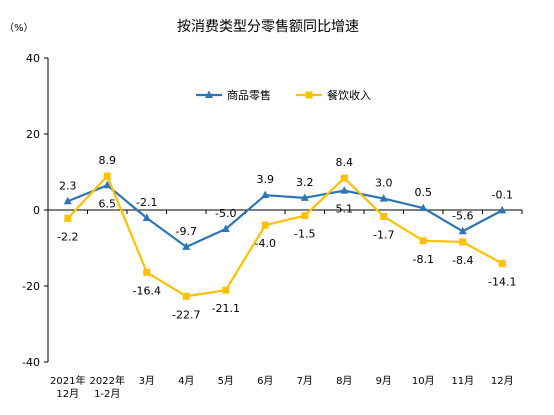 Image resolution: width=554 pixels, height=415 pixels. What do you see at coordinates (33, 58) in the screenshot?
I see `y-tick-label: 40` at bounding box center [33, 58].